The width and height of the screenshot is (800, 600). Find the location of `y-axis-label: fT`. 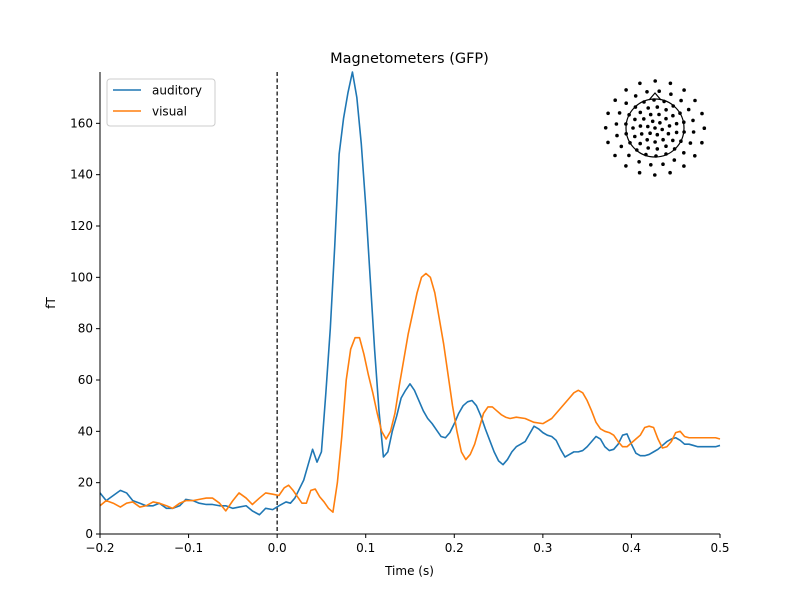

y-axis-label: fT is located at coordinates (51, 303).